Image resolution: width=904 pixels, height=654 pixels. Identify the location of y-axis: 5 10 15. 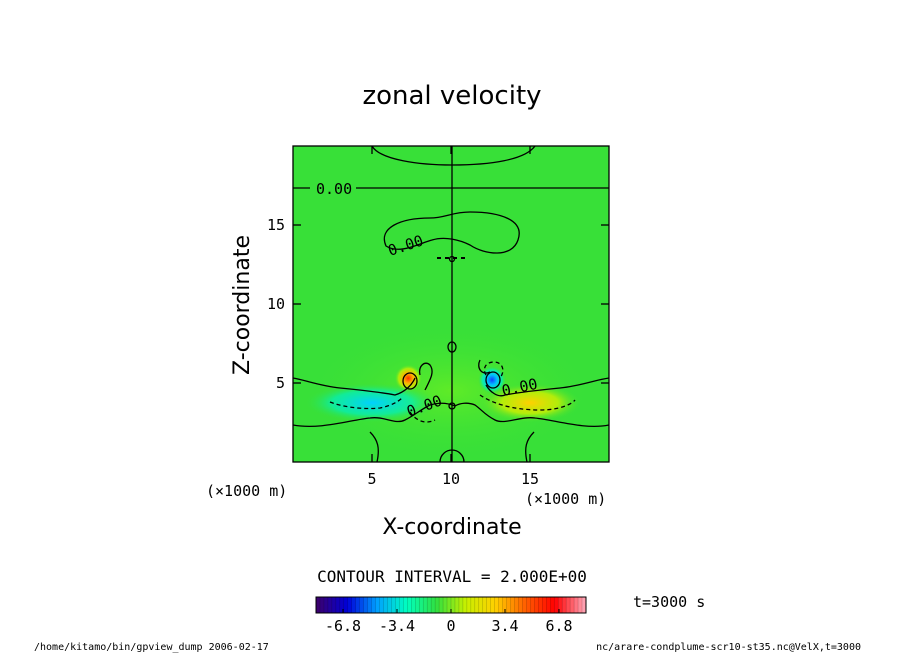
(438, 304).